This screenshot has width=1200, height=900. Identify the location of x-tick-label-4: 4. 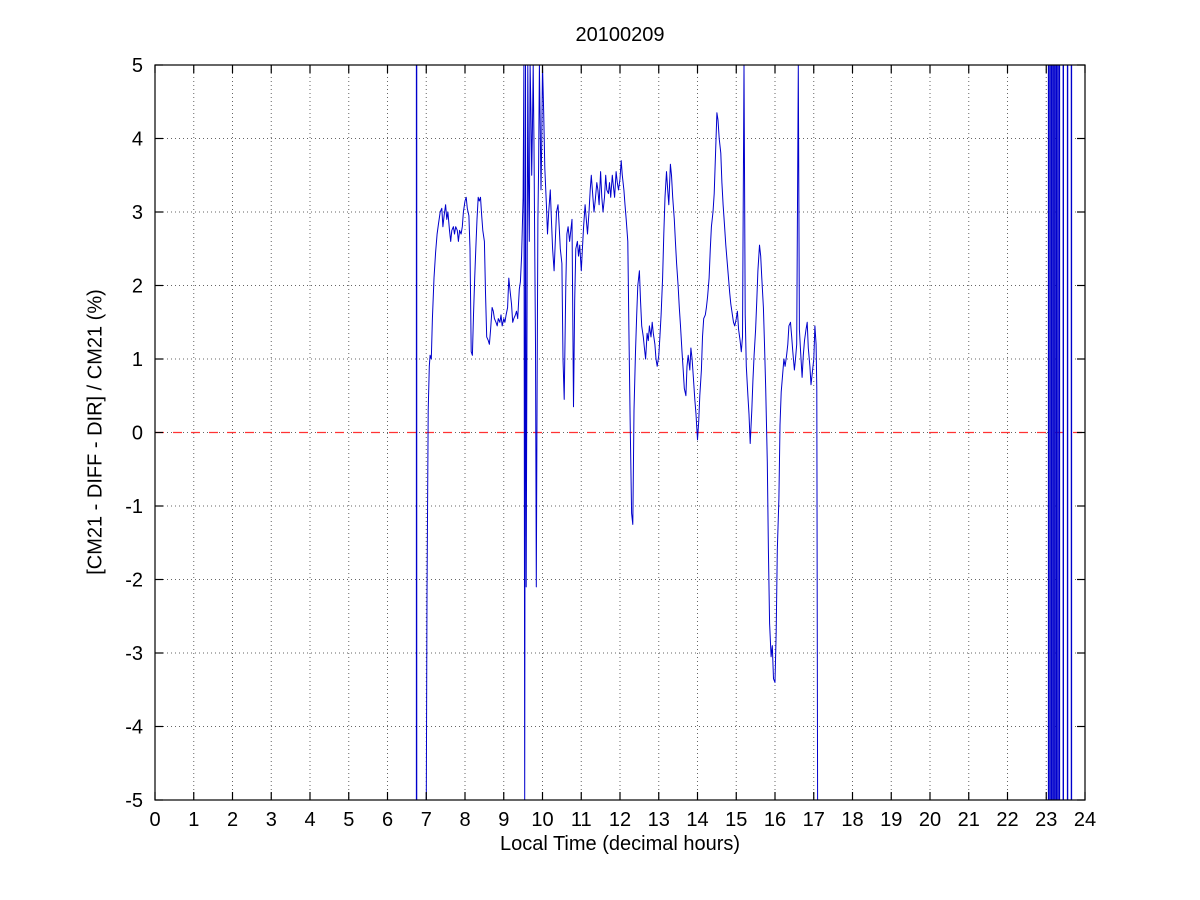
(309, 820).